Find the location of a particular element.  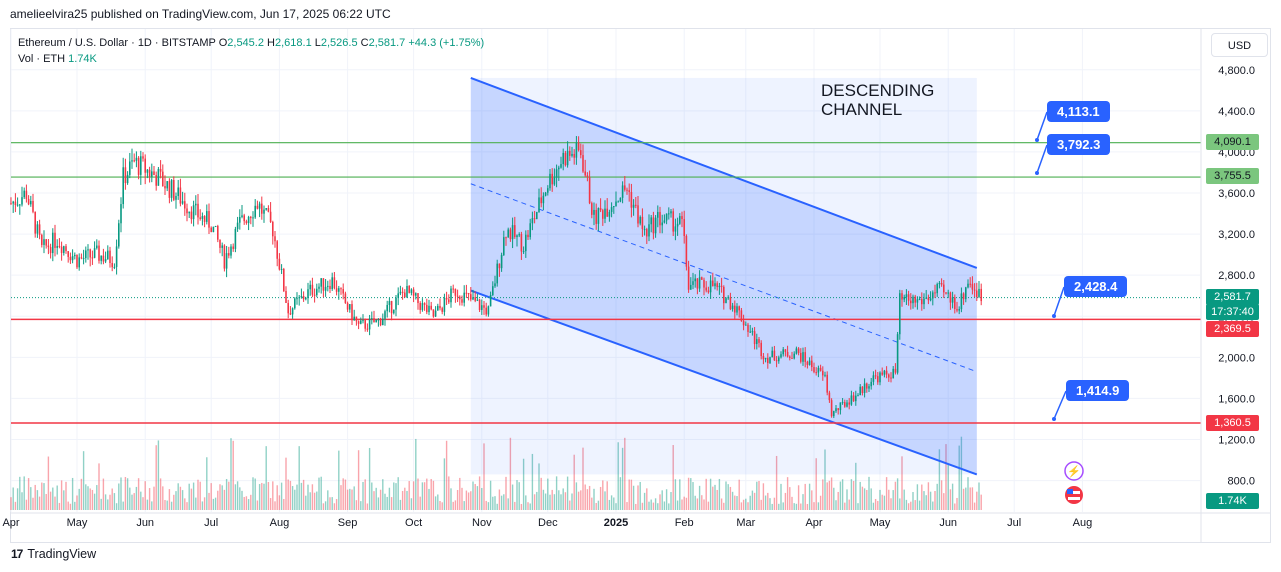

open-value: 2,545.2 is located at coordinates (245, 43).